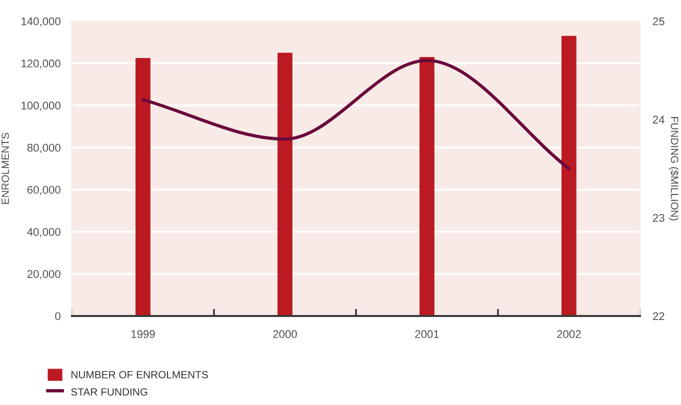 This screenshot has height=405, width=681. What do you see at coordinates (658, 21) in the screenshot?
I see `y2-tick-label: 25` at bounding box center [658, 21].